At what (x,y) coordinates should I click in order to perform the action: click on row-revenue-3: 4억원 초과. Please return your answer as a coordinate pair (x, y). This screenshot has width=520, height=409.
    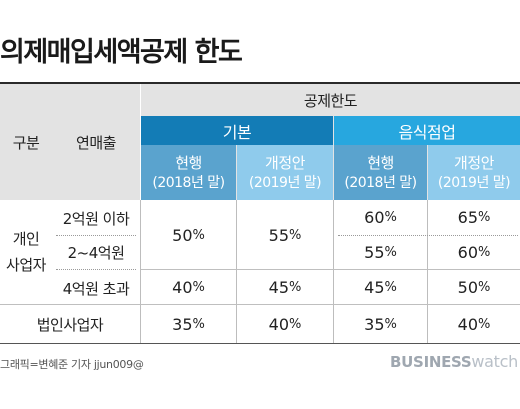
    Looking at the image, I should click on (96, 288).